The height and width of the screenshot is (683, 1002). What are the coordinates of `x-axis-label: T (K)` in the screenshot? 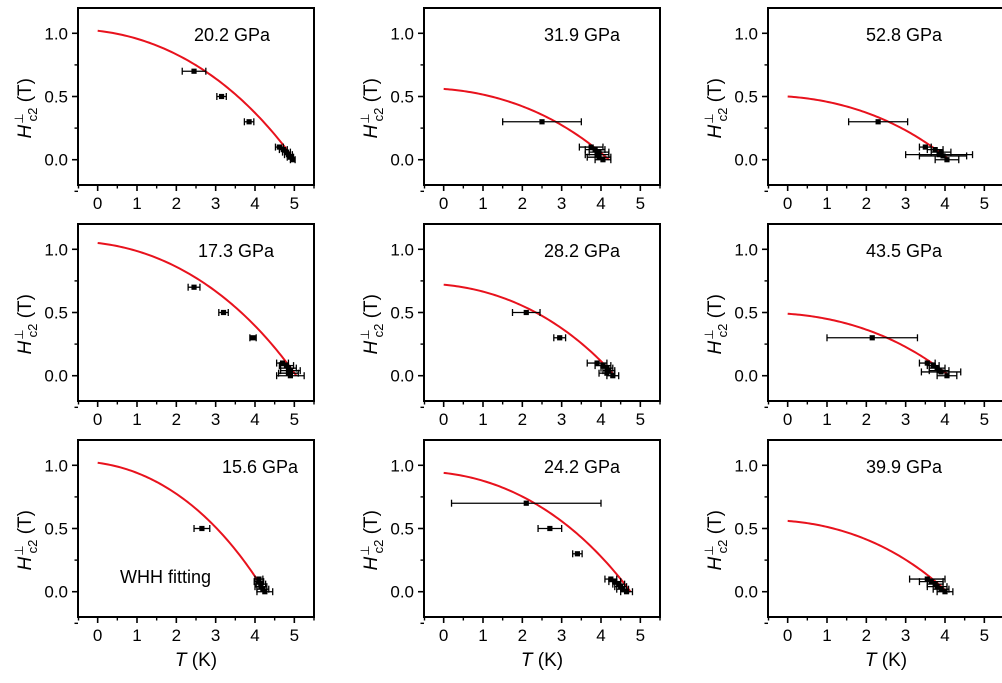 It's located at (542, 660).